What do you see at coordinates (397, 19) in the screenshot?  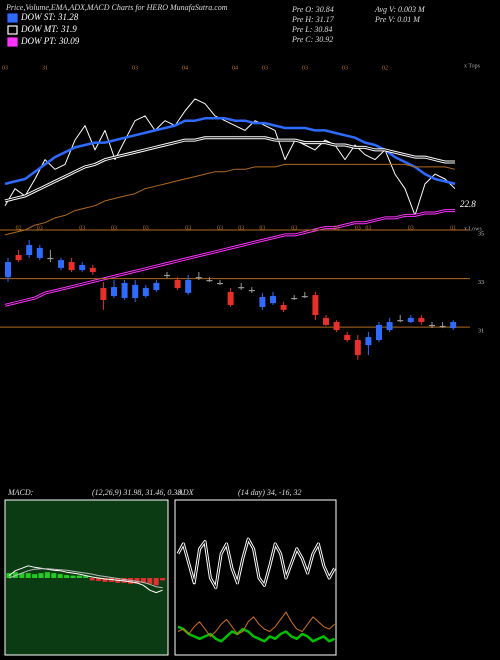 I see `info-label: Pre V: 0.01 M` at bounding box center [397, 19].